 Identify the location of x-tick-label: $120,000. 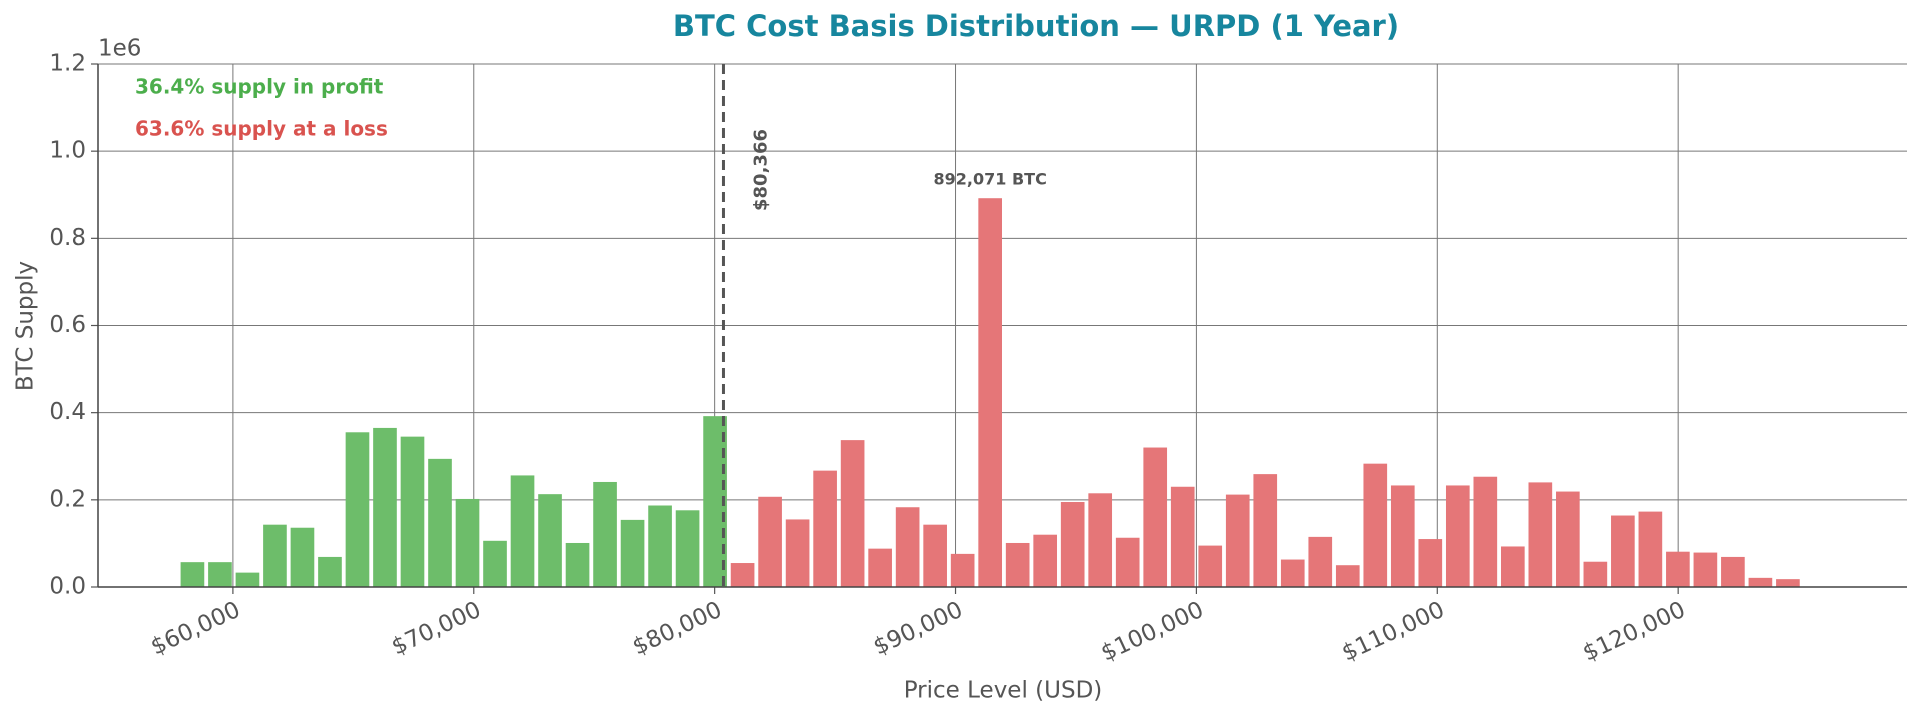
(1634, 632).